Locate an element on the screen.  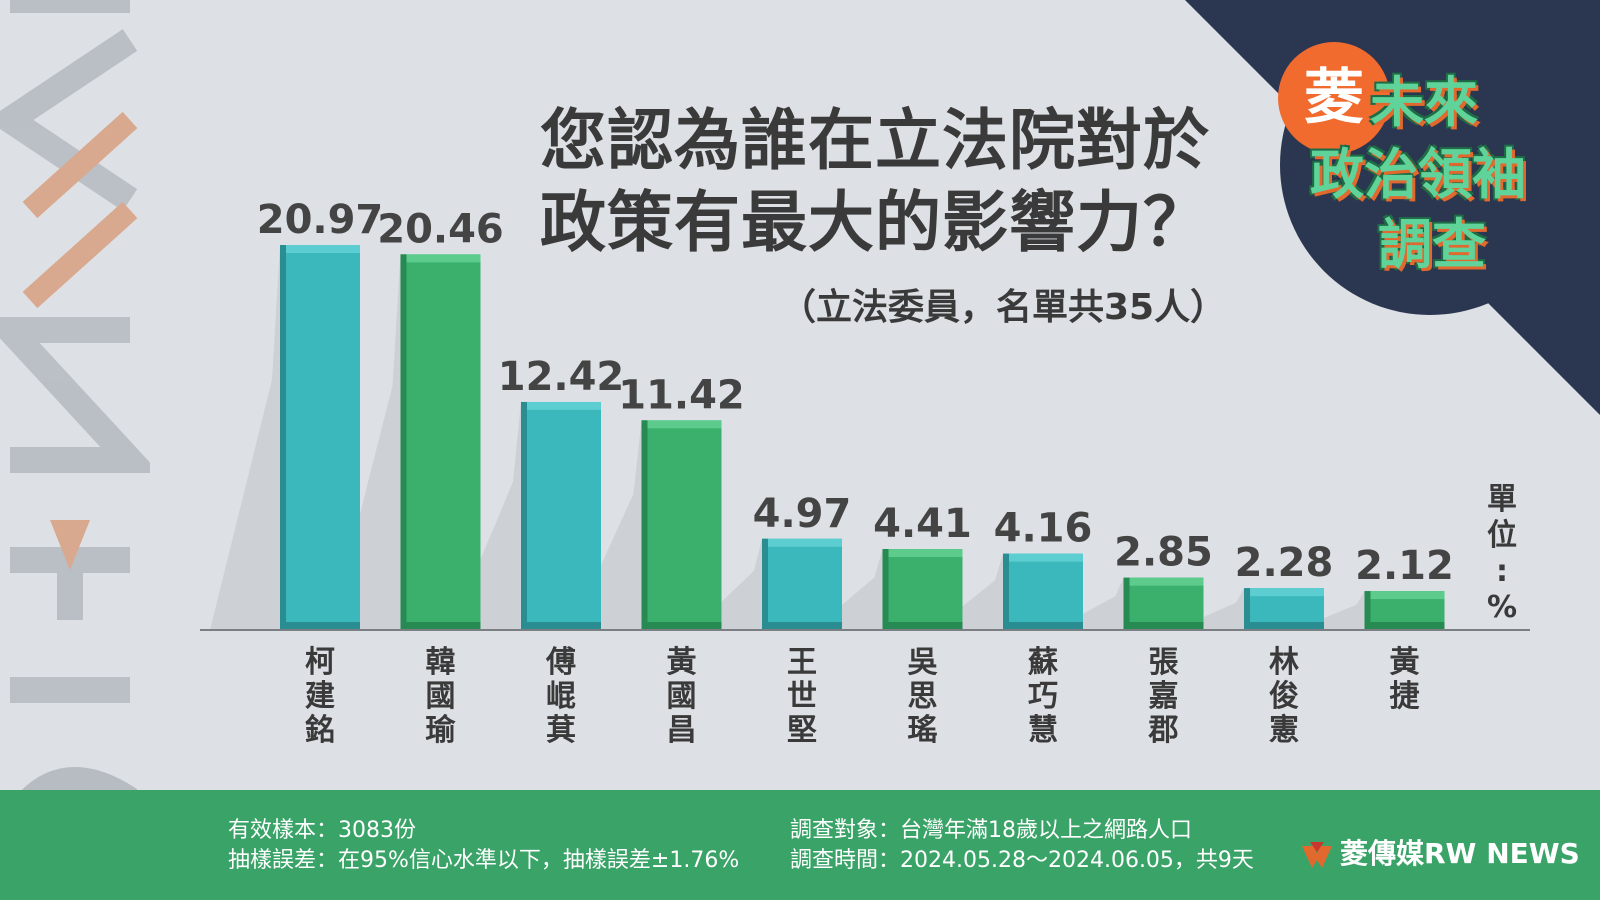
footer-sample: 有效樣本：3083份 is located at coordinates (322, 830).